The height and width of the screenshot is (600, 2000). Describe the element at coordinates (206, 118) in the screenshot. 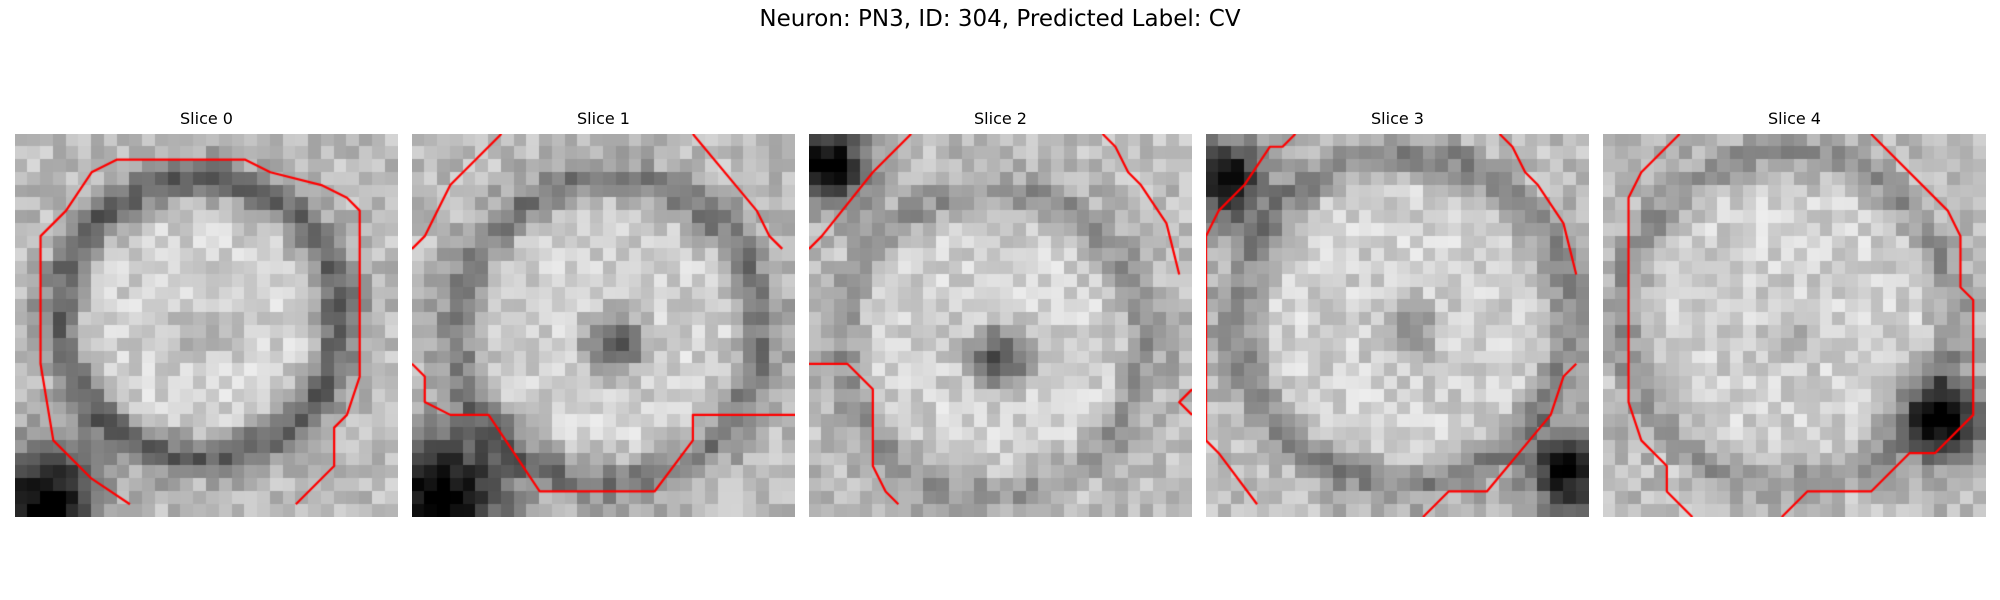

I see `slice-title: Slice 0` at that location.